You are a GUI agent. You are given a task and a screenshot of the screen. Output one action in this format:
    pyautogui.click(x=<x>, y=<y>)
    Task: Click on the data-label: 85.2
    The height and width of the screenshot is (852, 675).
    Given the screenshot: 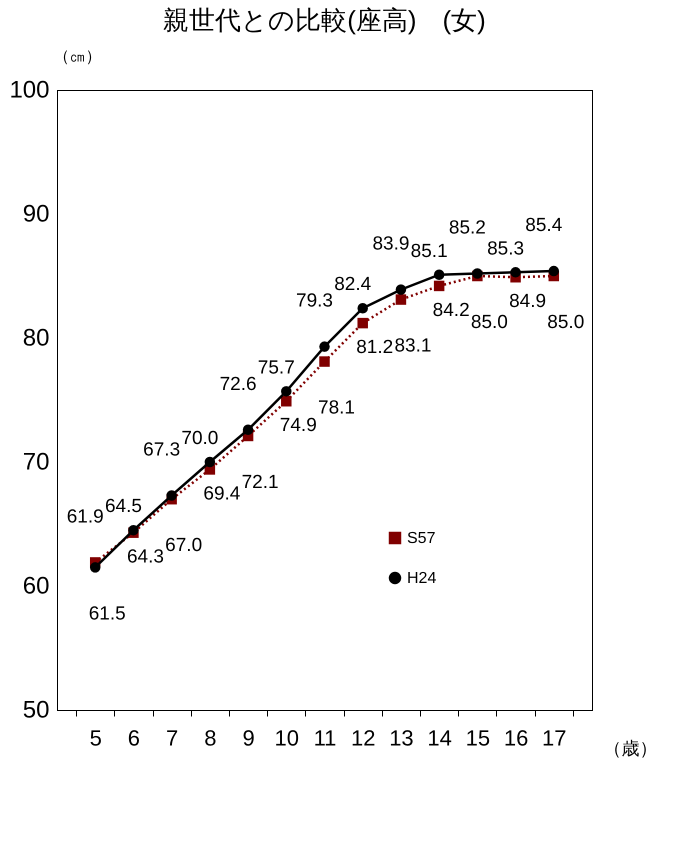 What is the action you would take?
    pyautogui.click(x=467, y=228)
    